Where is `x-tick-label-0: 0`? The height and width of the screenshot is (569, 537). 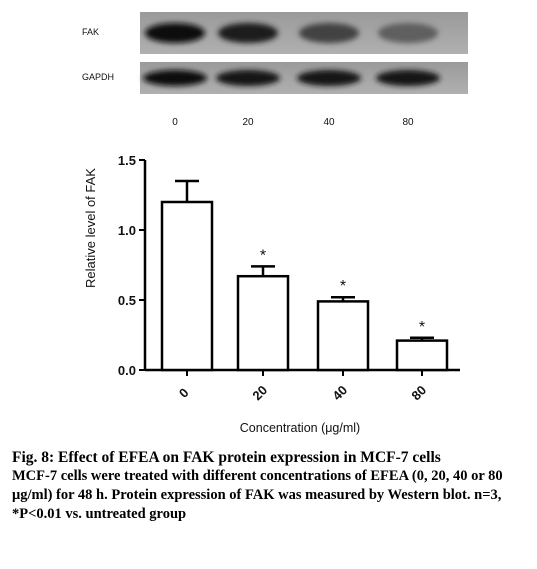
x-tick-label-0: 0 is located at coordinates (184, 393).